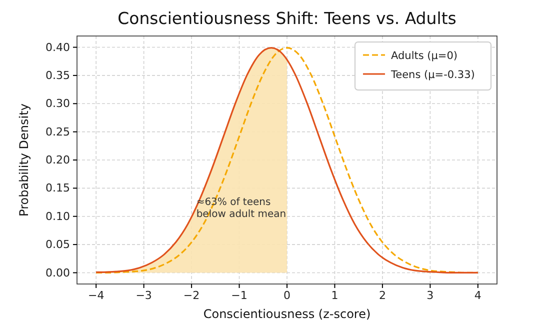 The height and width of the screenshot is (334, 534). What do you see at coordinates (24, 160) in the screenshot?
I see `y-axis-title: Probability Density` at bounding box center [24, 160].